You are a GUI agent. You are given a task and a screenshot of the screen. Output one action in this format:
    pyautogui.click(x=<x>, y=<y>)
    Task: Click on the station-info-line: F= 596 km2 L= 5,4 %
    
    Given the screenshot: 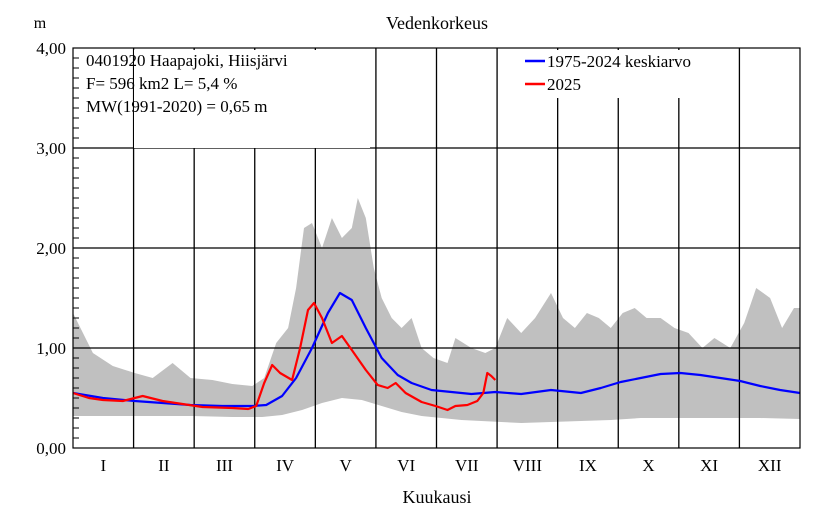 What is the action you would take?
    pyautogui.click(x=161, y=83)
    